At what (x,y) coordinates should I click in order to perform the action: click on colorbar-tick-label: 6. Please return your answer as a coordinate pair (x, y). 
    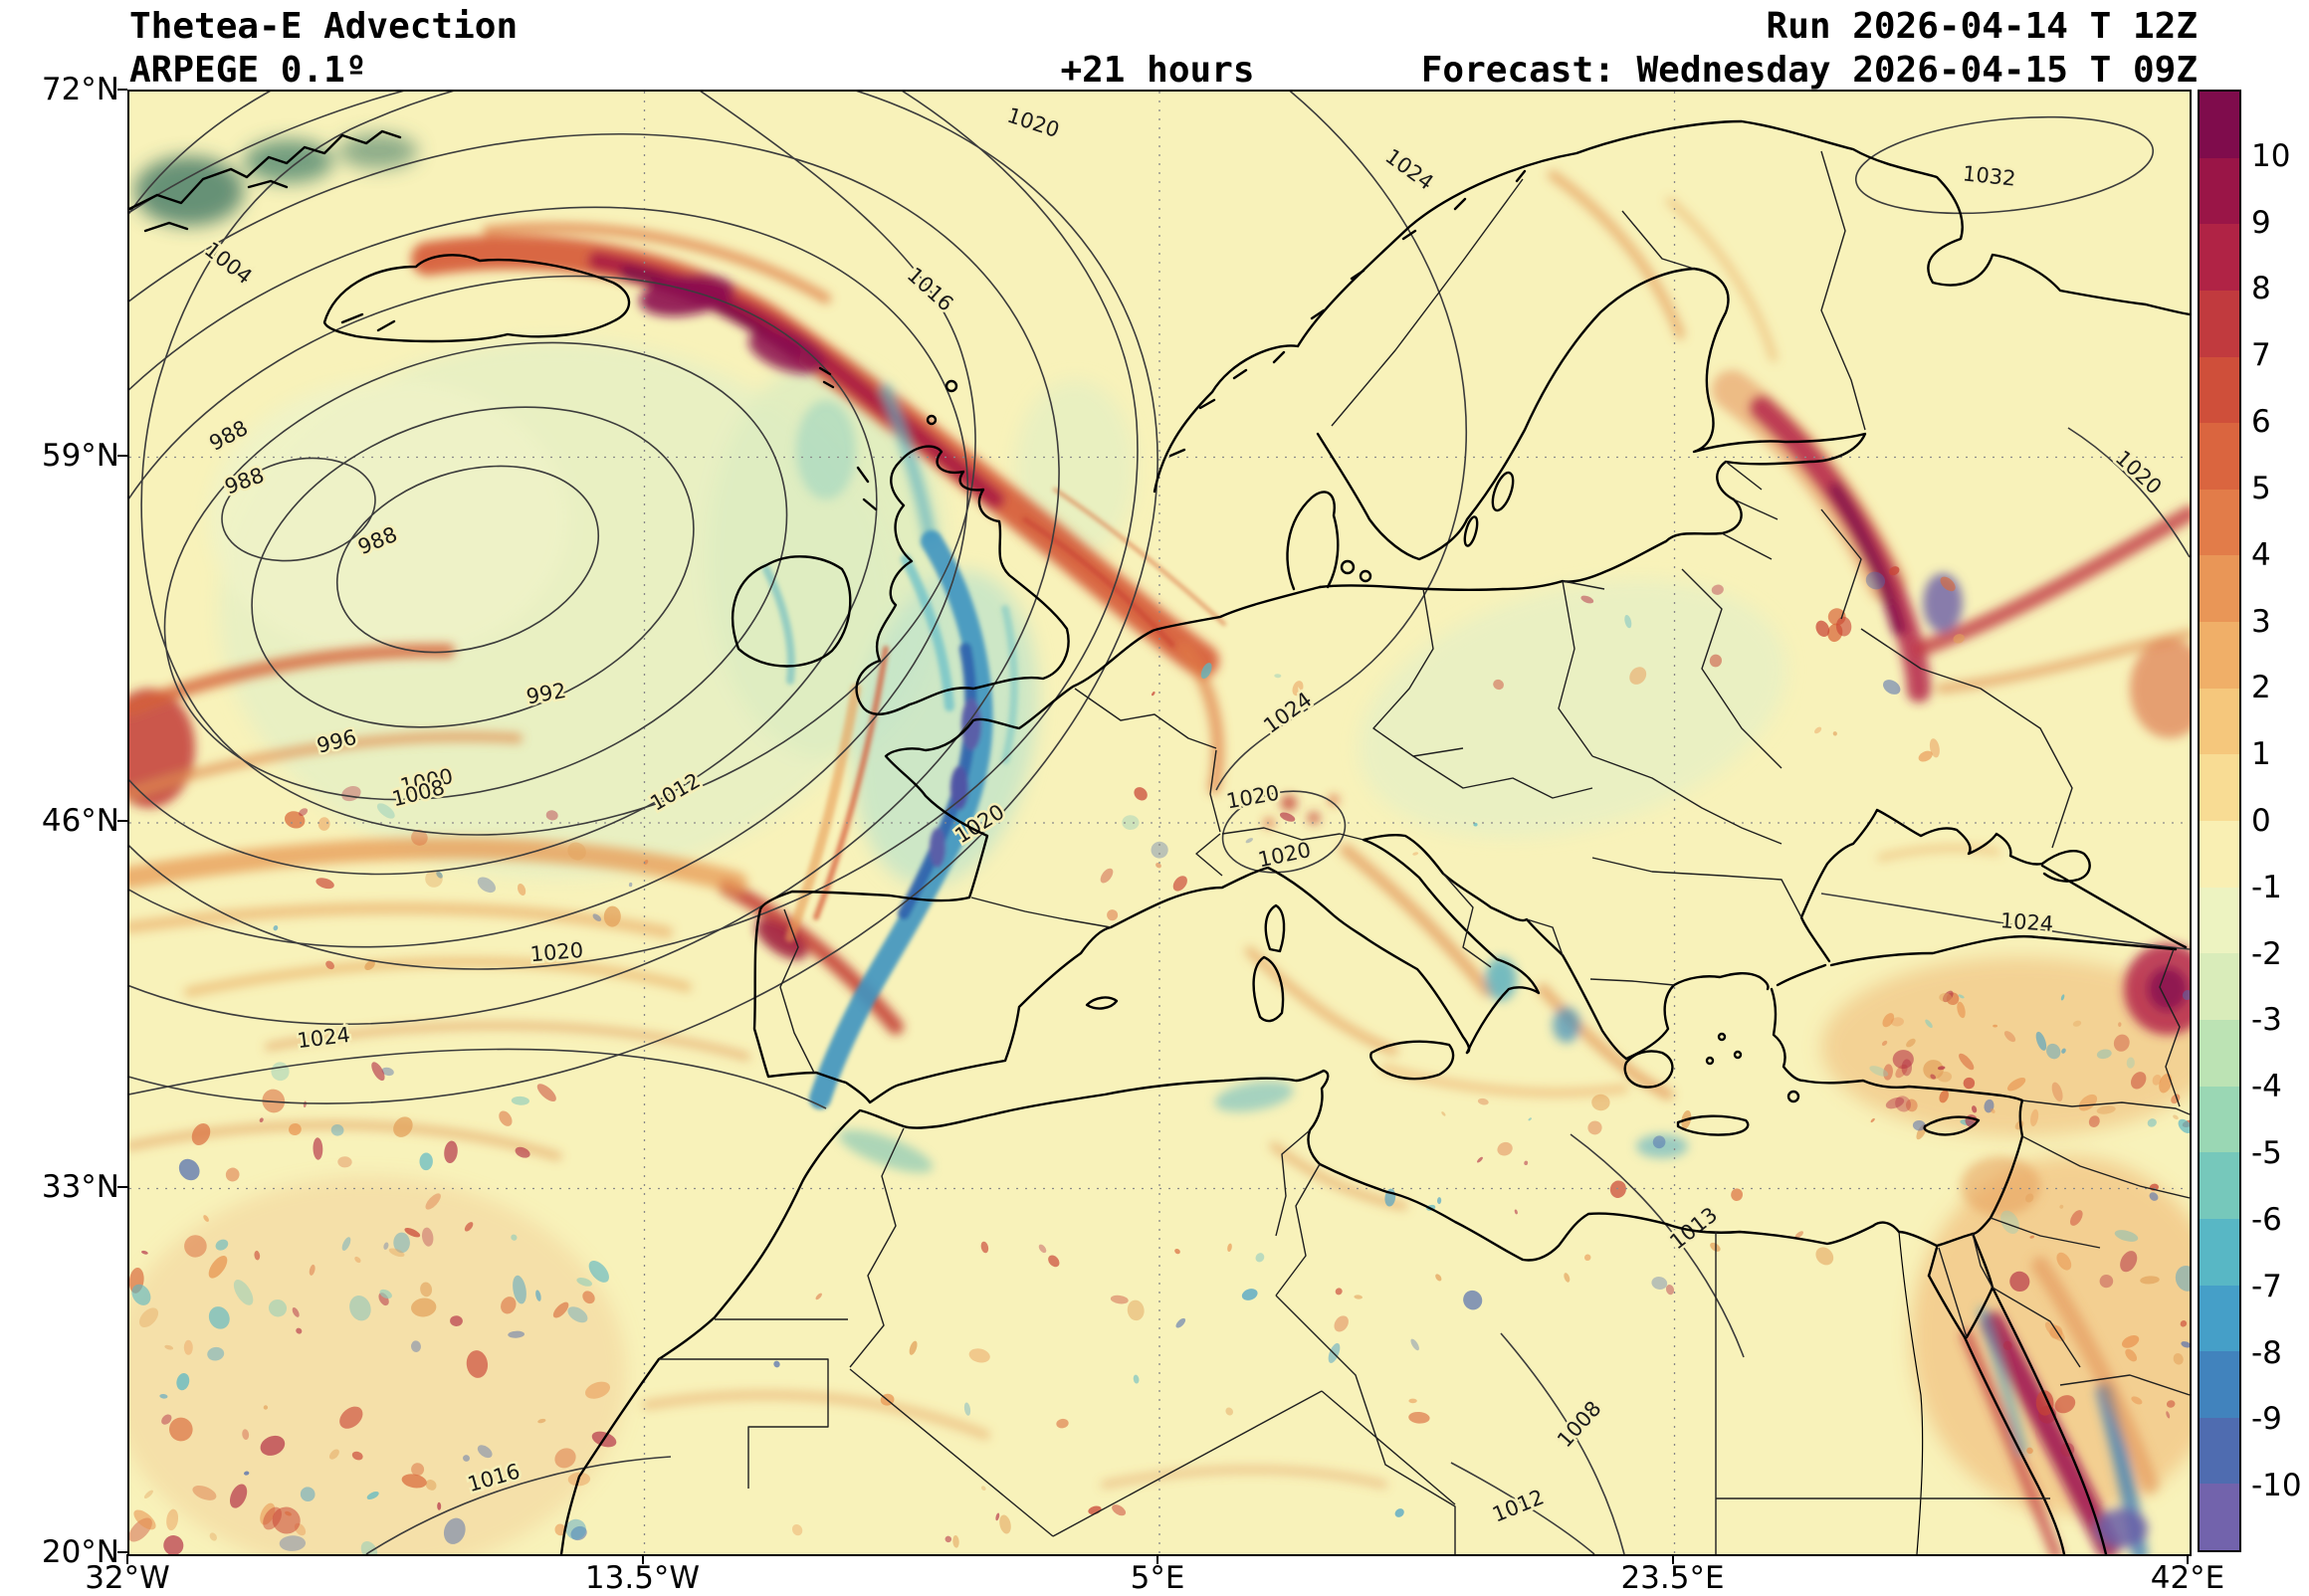
    Looking at the image, I should click on (2261, 423).